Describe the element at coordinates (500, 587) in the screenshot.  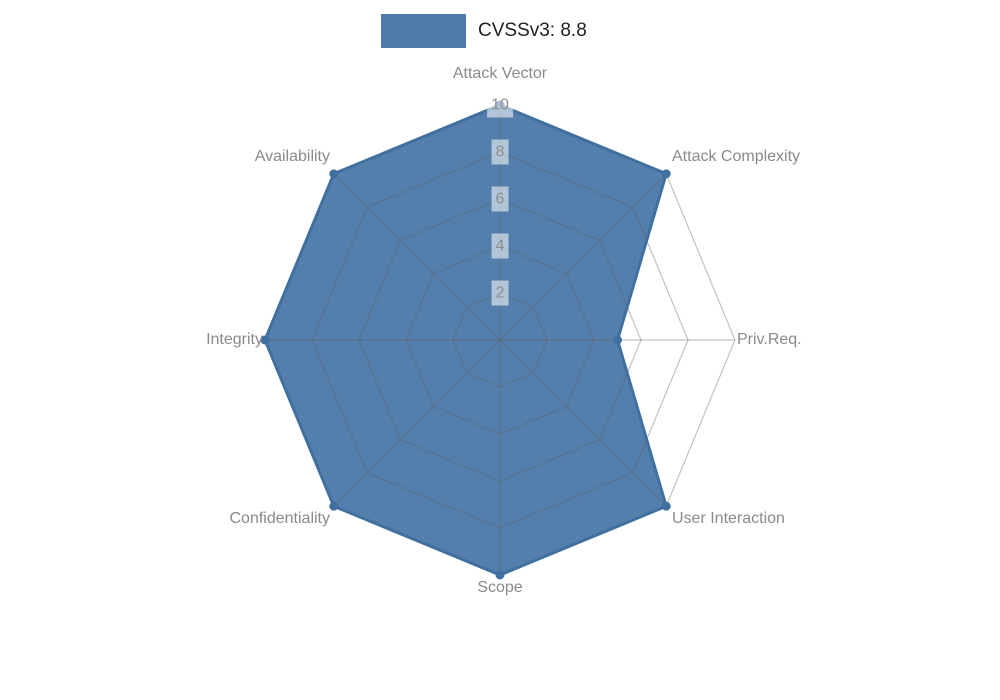
I see `axis-label-scope: Scope` at that location.